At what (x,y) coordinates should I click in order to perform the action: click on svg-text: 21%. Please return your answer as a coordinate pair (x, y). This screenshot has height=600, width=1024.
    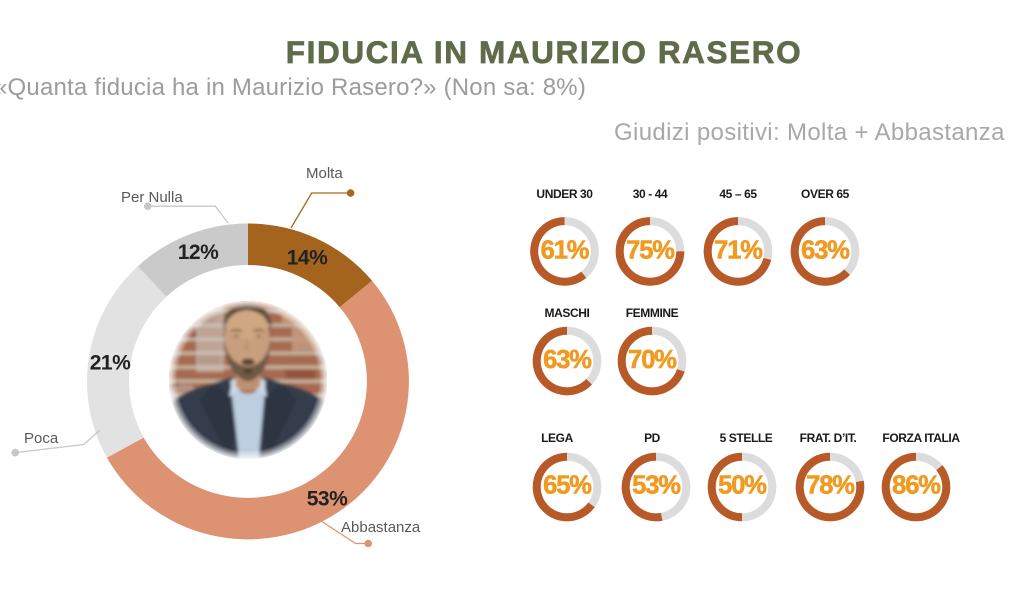
    Looking at the image, I should click on (110, 363).